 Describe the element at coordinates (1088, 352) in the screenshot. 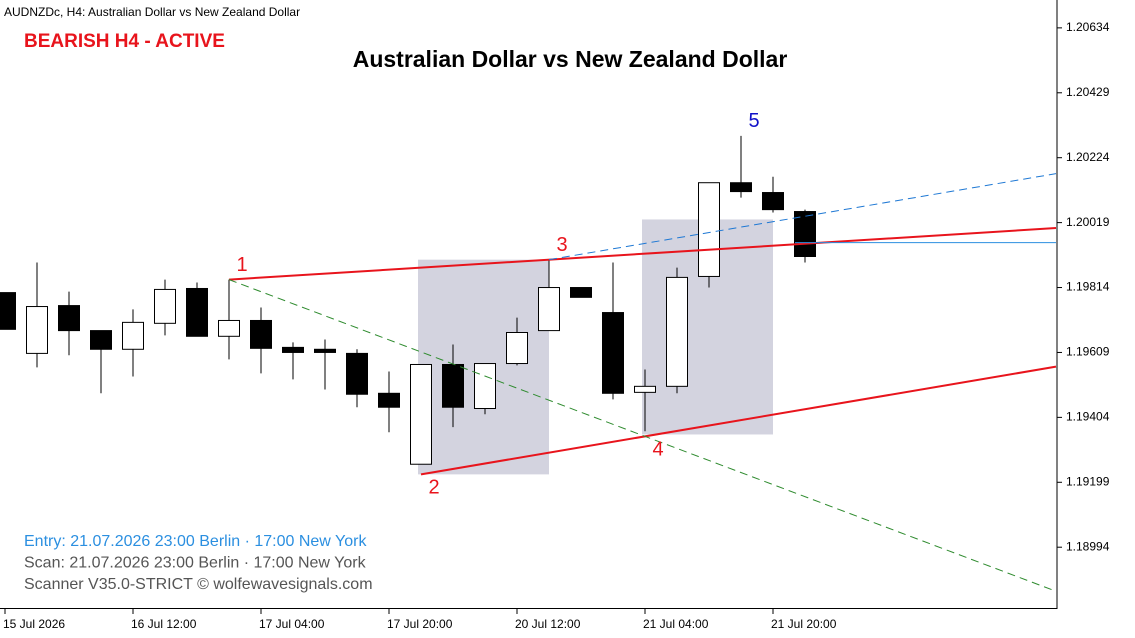

I see `y-tick-label: 1.19609` at that location.